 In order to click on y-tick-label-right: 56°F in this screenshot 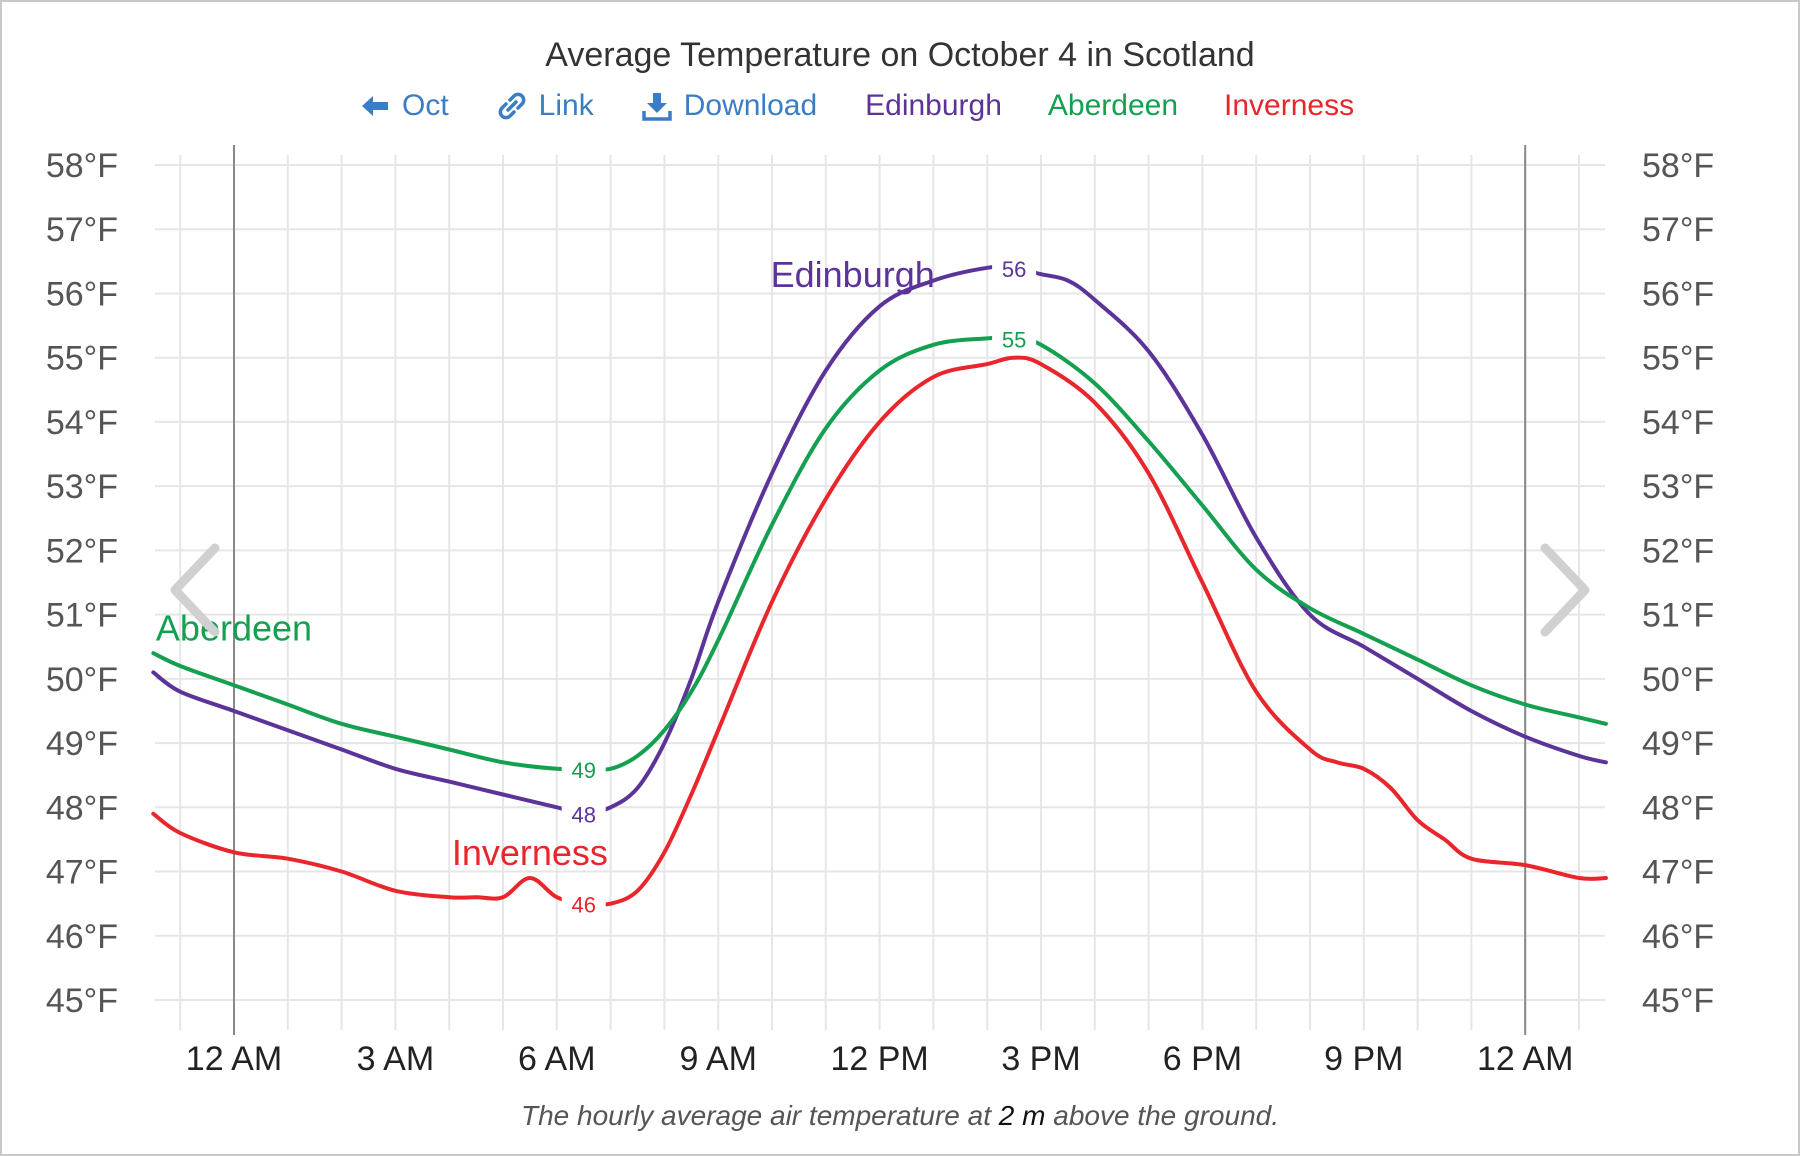, I will do `click(1678, 294)`.